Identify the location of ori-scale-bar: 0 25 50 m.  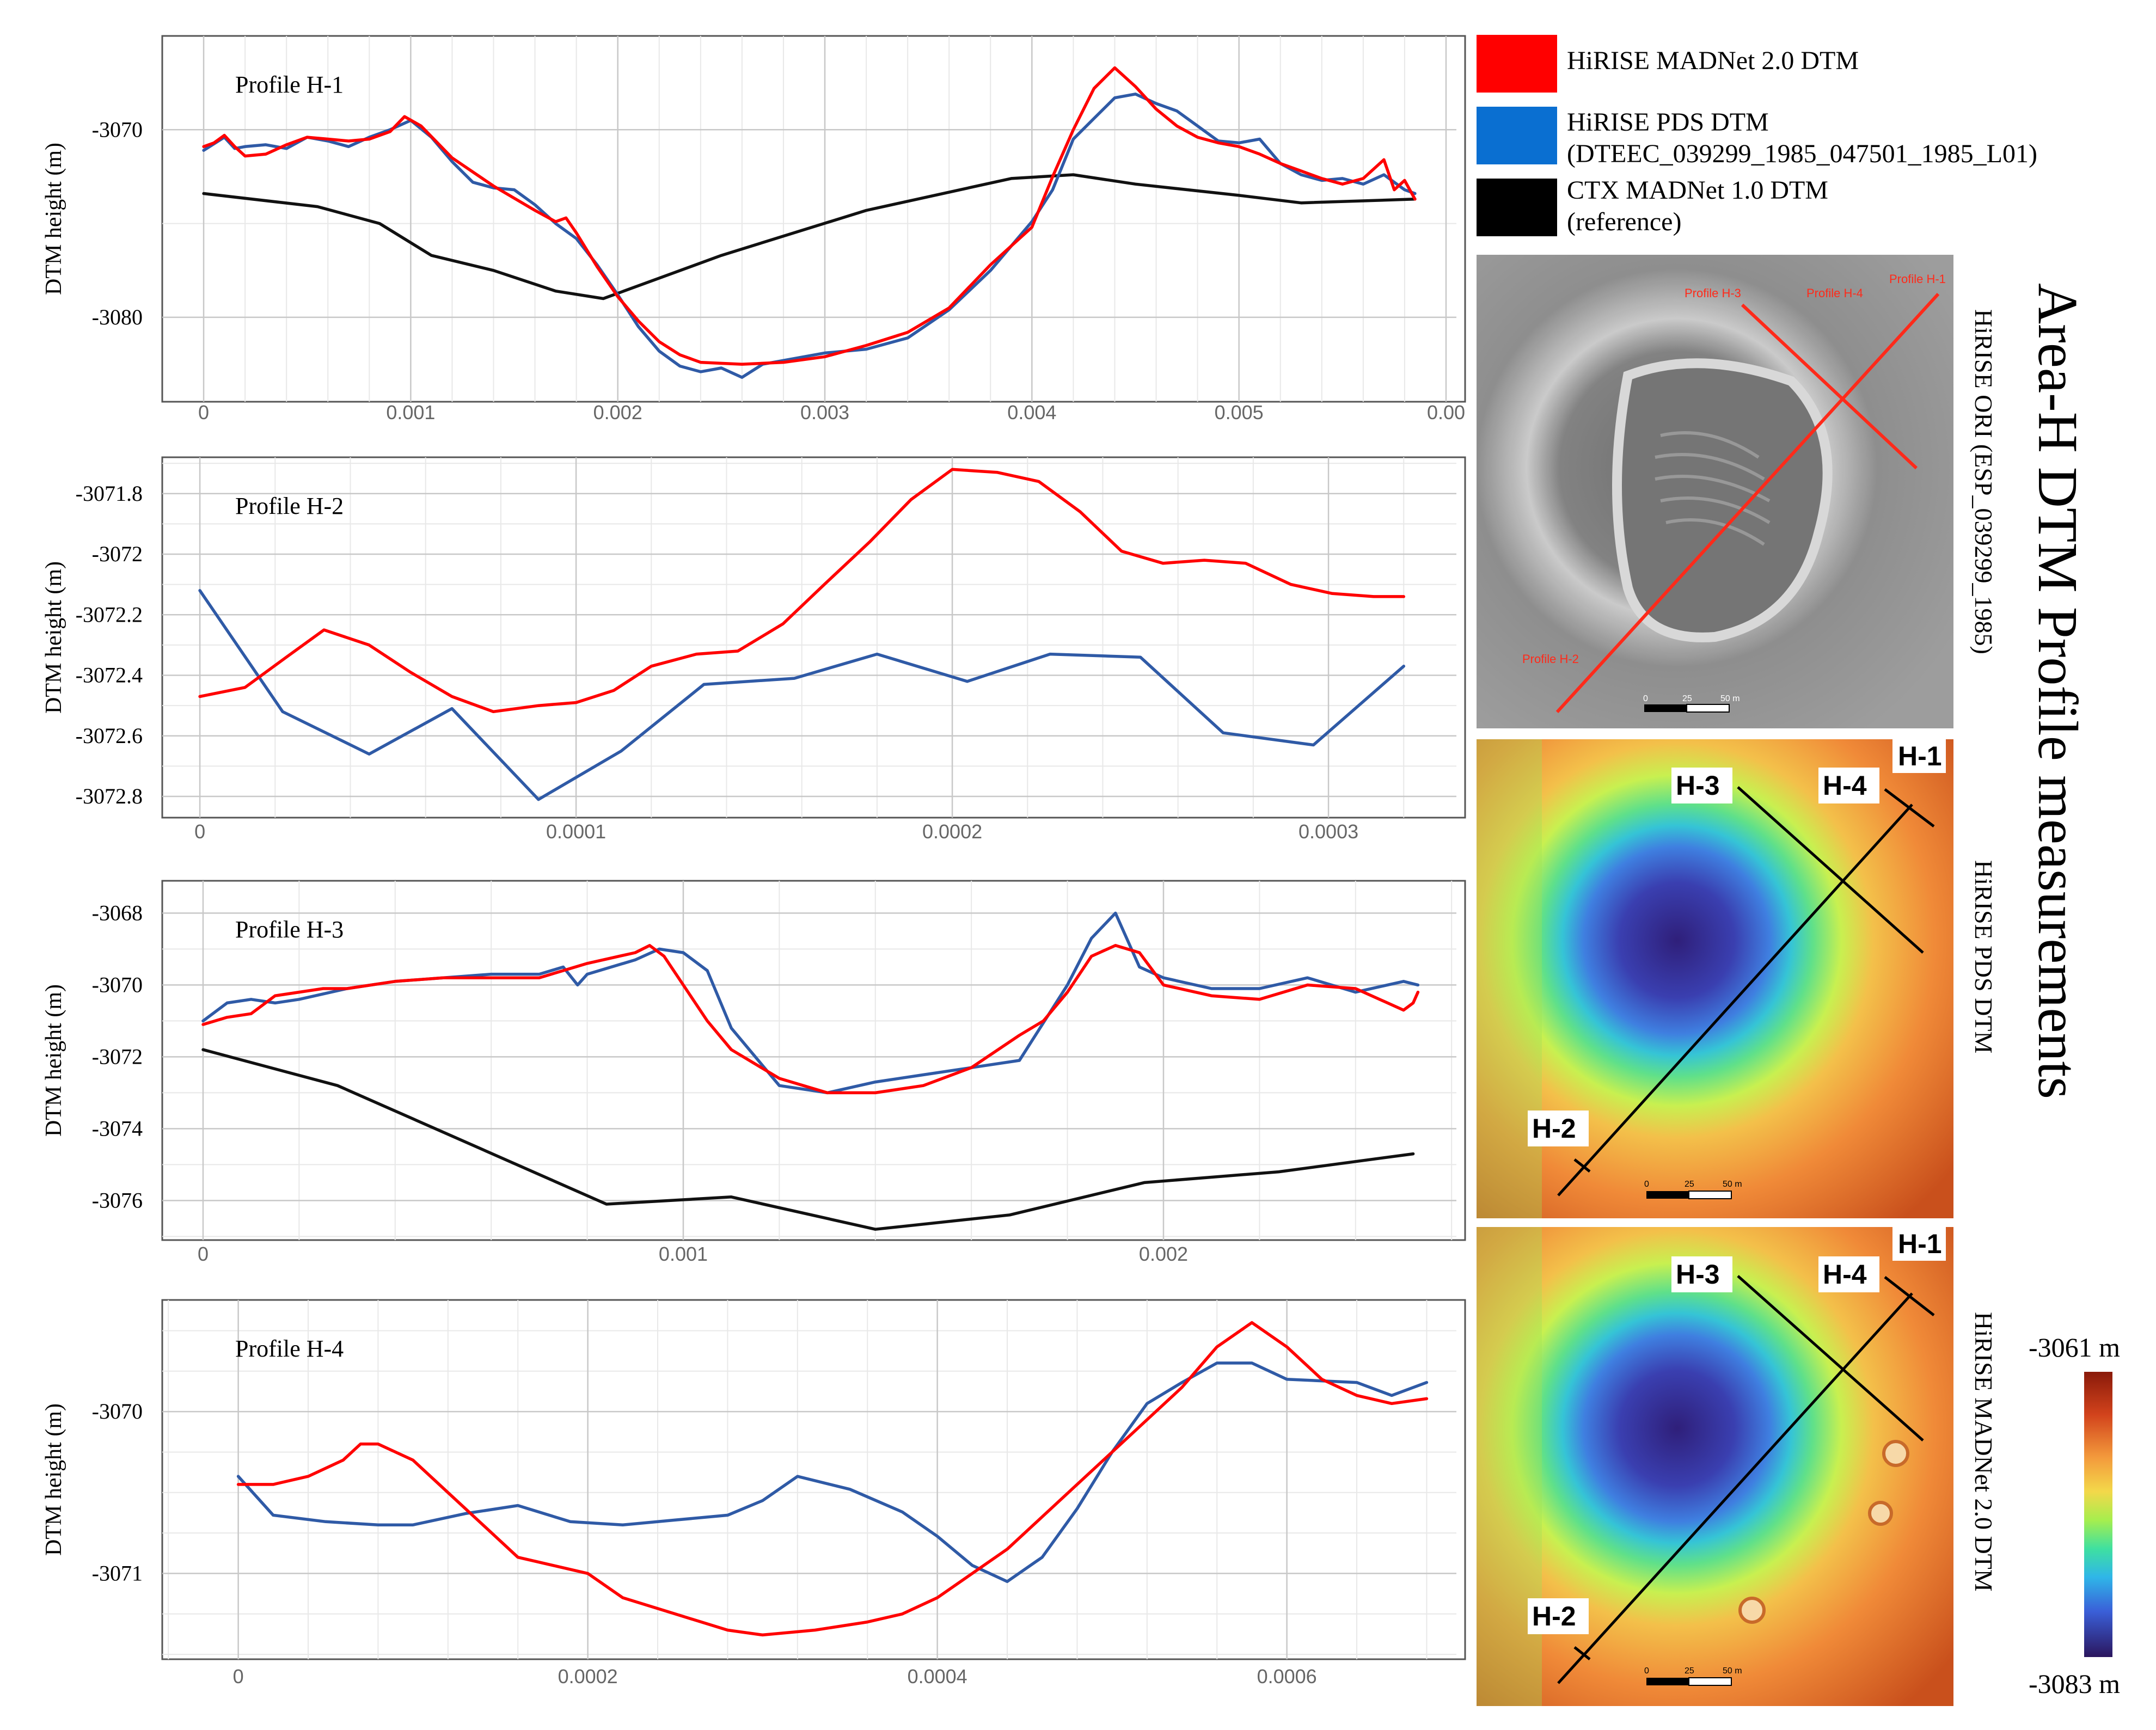
(1691, 703).